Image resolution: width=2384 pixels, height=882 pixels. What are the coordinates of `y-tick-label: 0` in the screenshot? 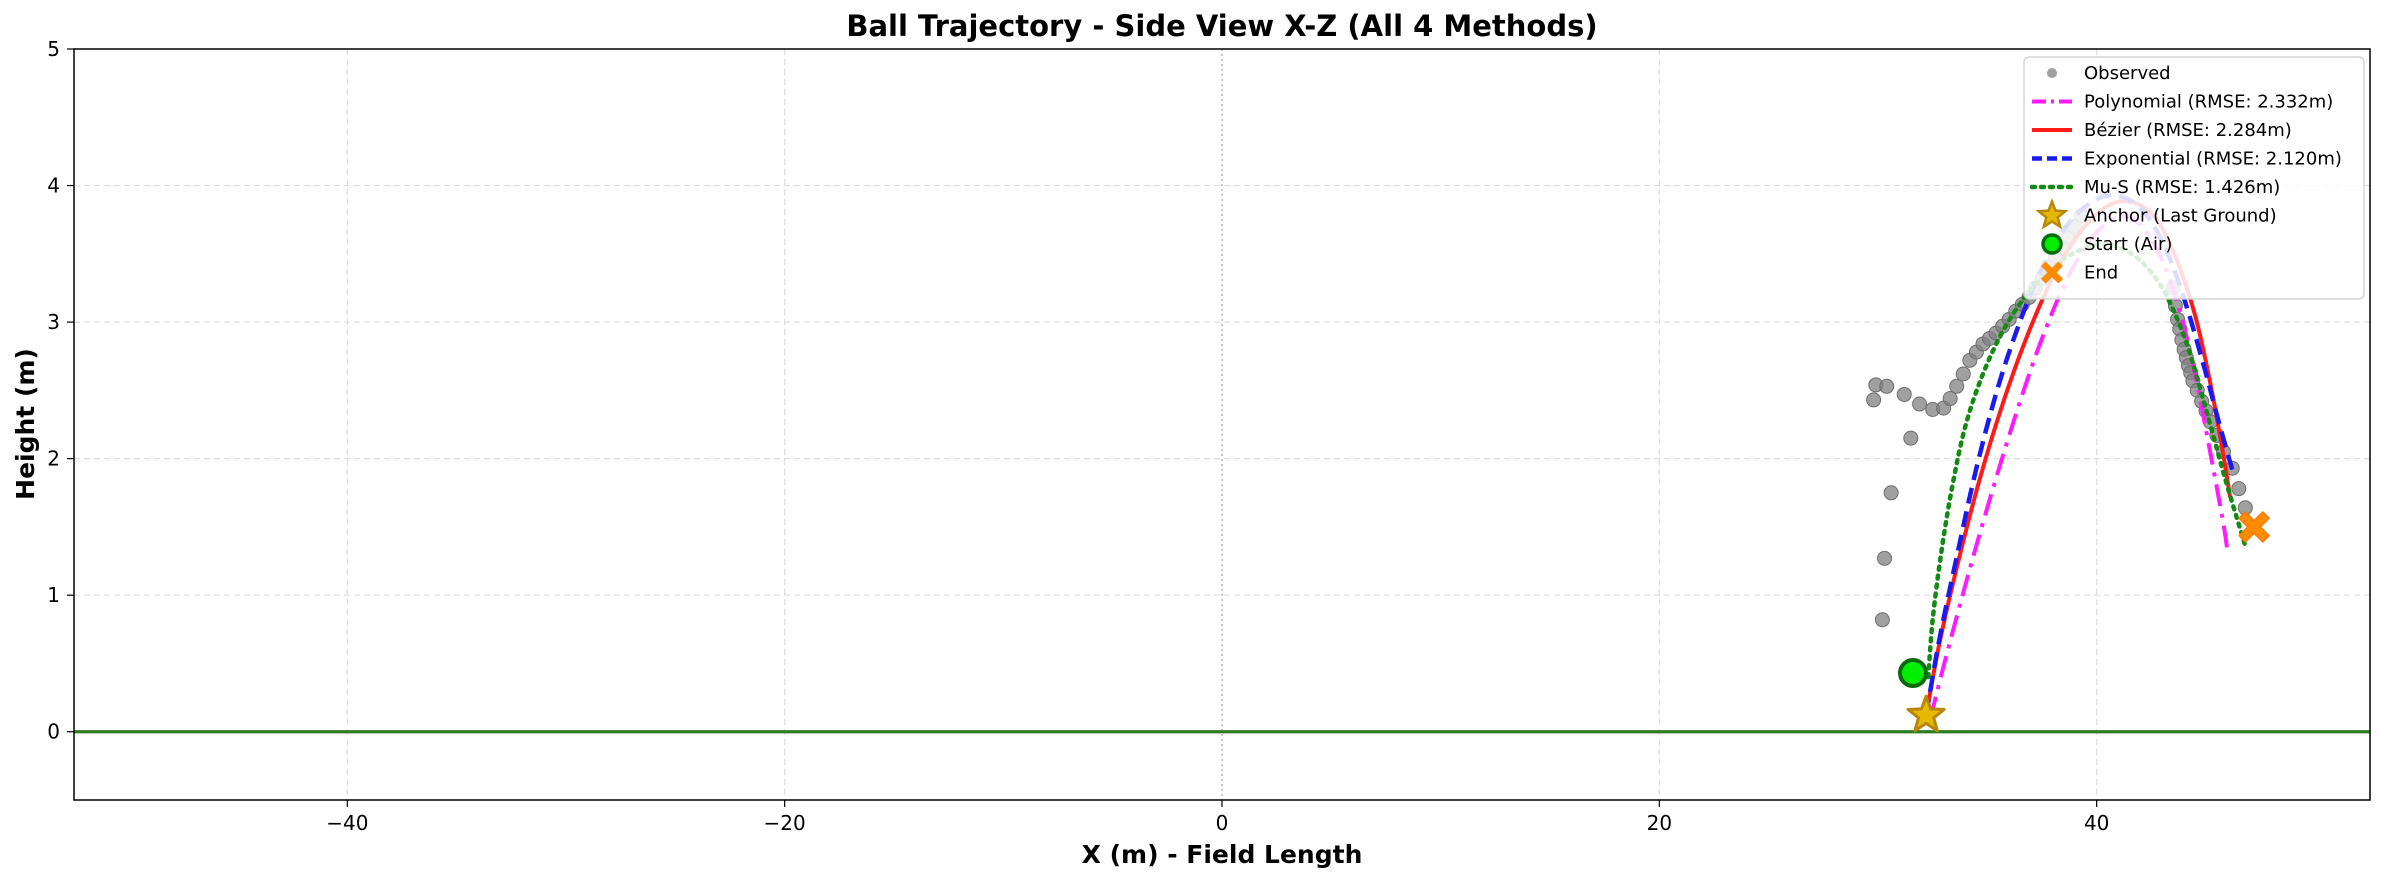 It's located at (53, 732).